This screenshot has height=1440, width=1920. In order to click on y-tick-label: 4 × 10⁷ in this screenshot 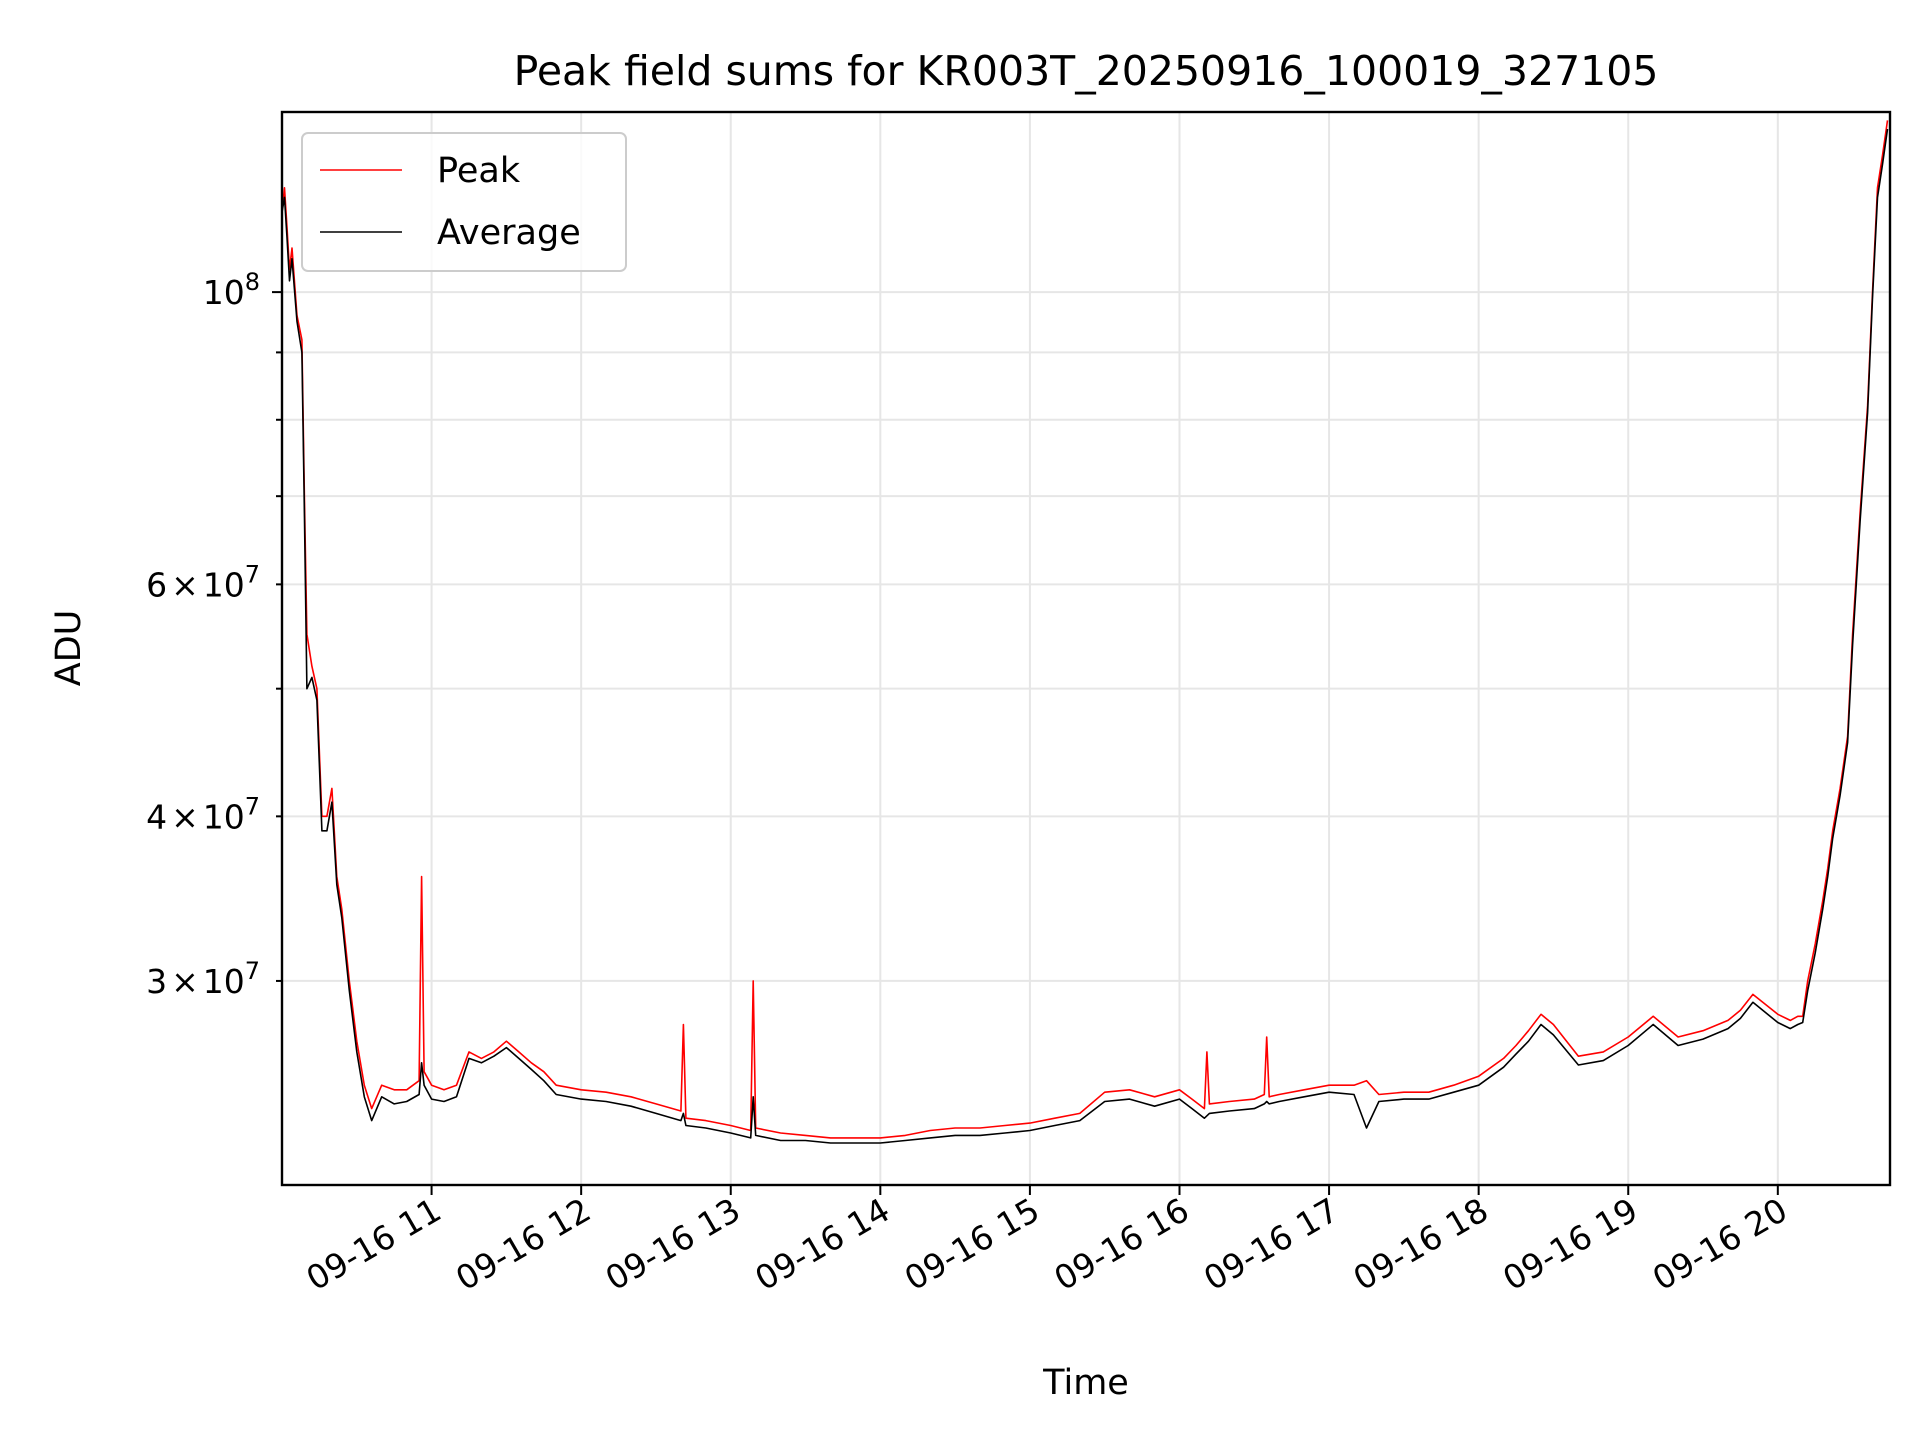, I will do `click(203, 814)`.